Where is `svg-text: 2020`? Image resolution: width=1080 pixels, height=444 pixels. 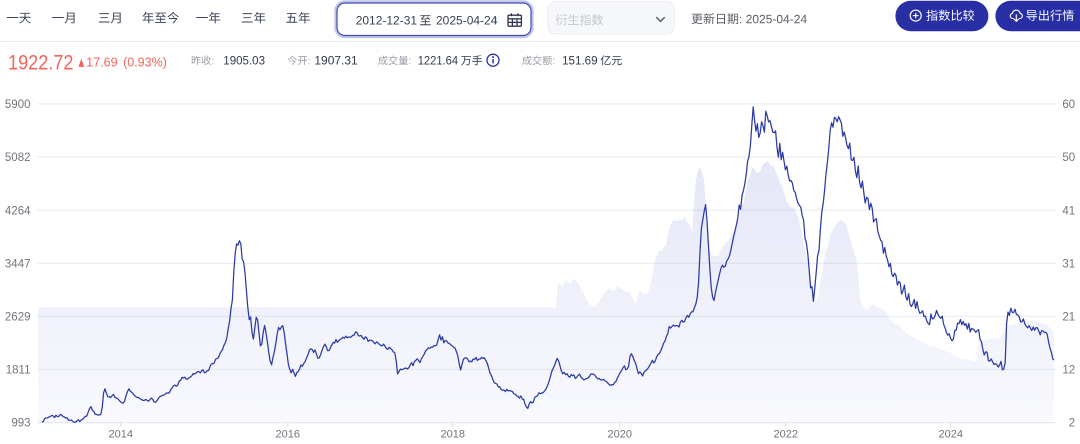 svg-text: 2020 is located at coordinates (620, 435).